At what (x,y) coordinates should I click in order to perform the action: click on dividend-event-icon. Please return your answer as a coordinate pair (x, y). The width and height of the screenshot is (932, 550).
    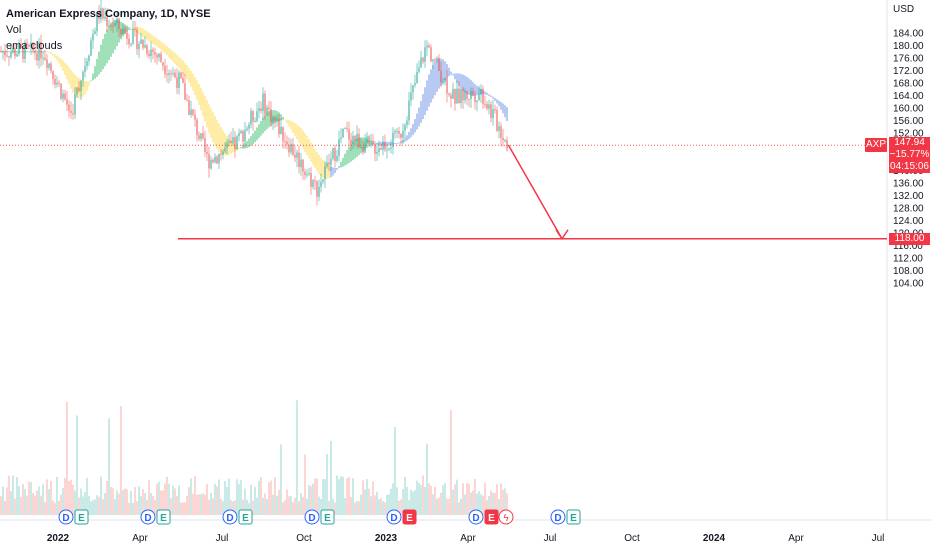
    Looking at the image, I should click on (230, 517).